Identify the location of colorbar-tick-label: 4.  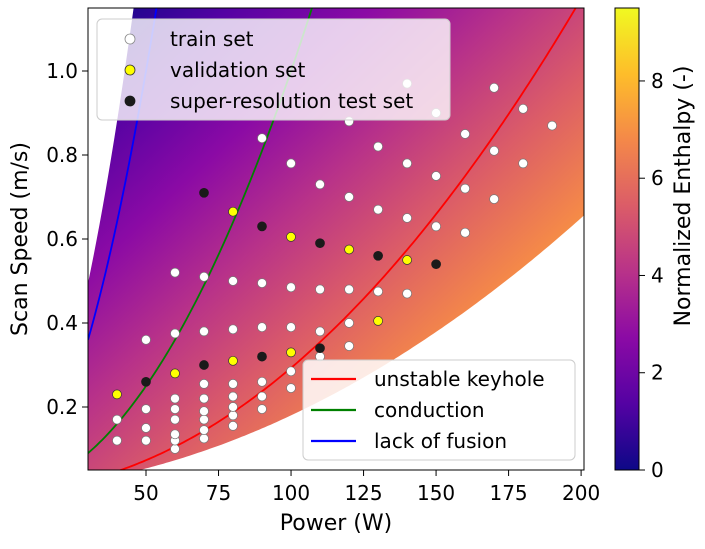
(657, 275).